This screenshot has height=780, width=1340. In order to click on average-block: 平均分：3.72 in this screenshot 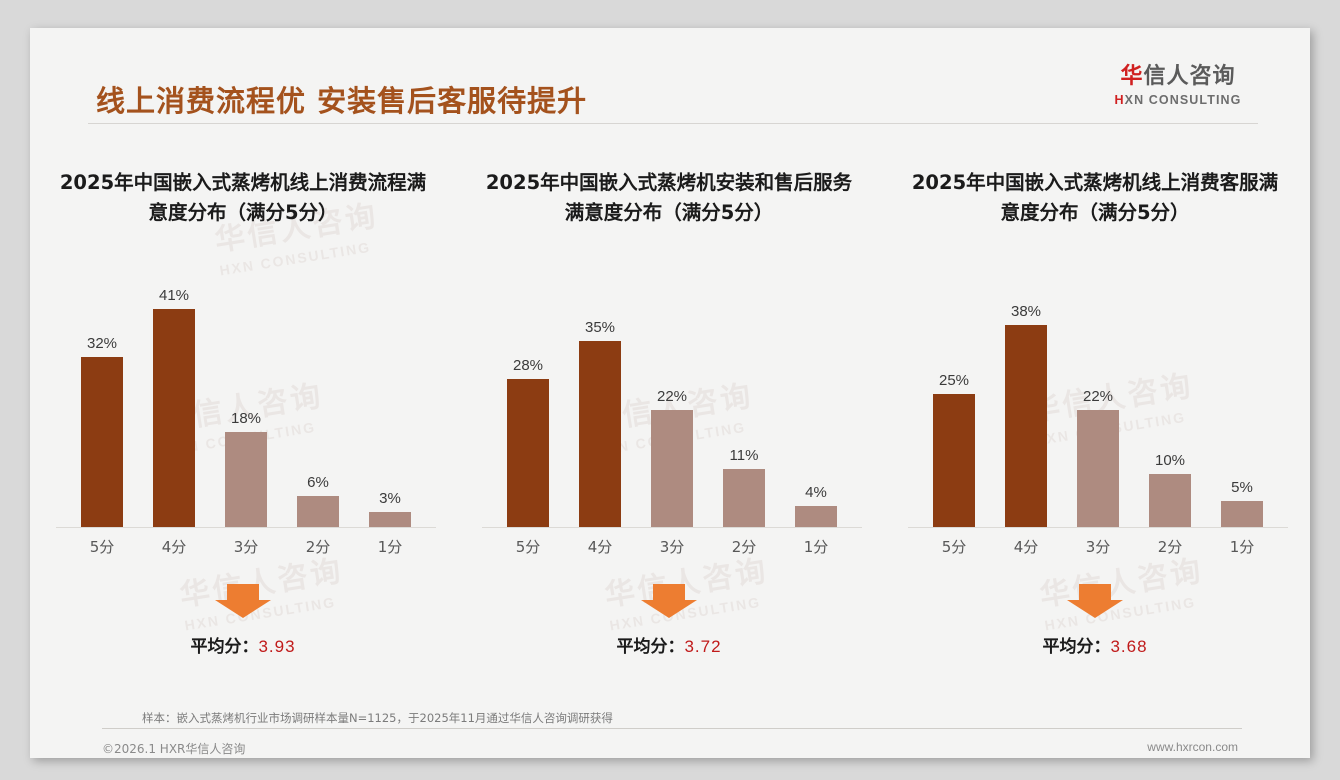, I will do `click(669, 620)`.